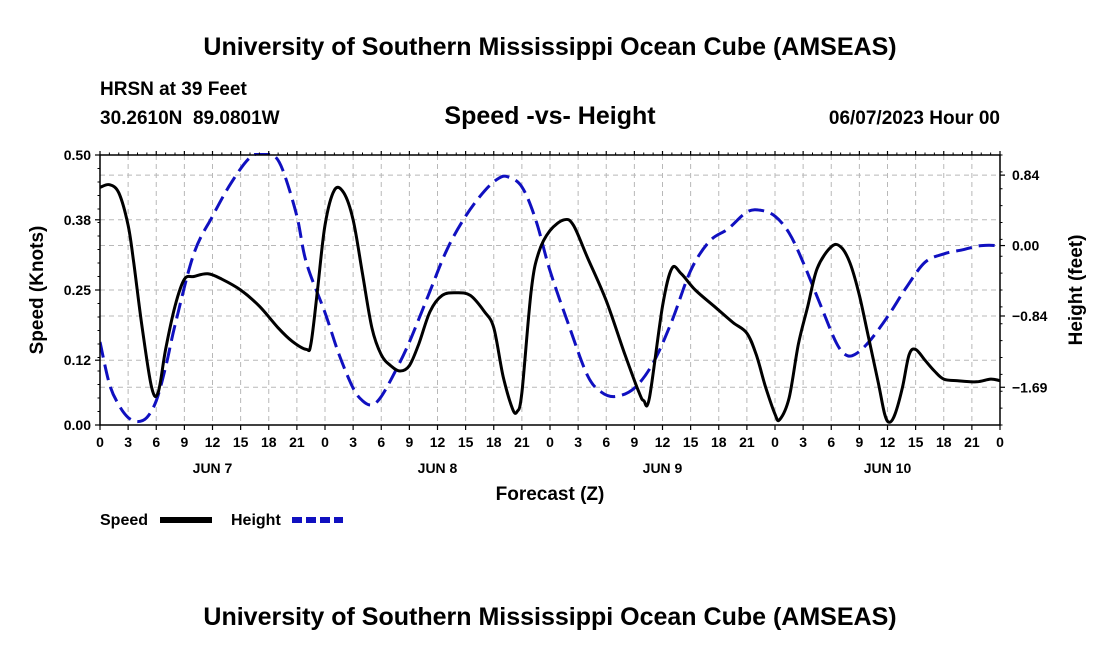 The image size is (1100, 650). What do you see at coordinates (1076, 290) in the screenshot?
I see `y-right-axis-label: Height (feet)` at bounding box center [1076, 290].